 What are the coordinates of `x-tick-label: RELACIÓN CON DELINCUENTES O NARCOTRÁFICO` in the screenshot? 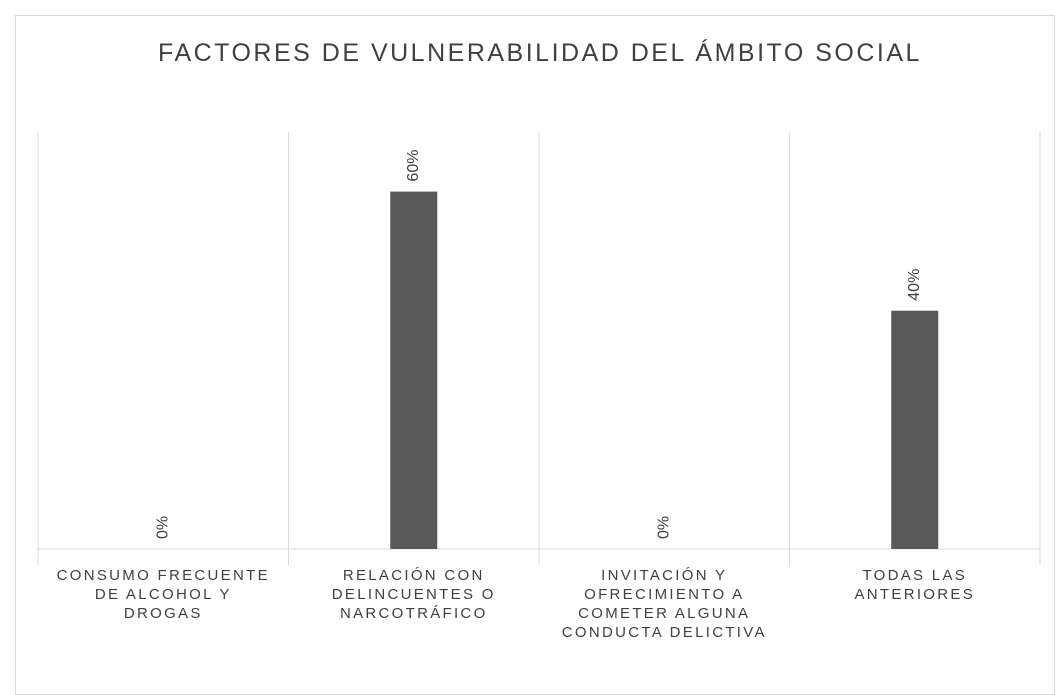 It's located at (413, 594).